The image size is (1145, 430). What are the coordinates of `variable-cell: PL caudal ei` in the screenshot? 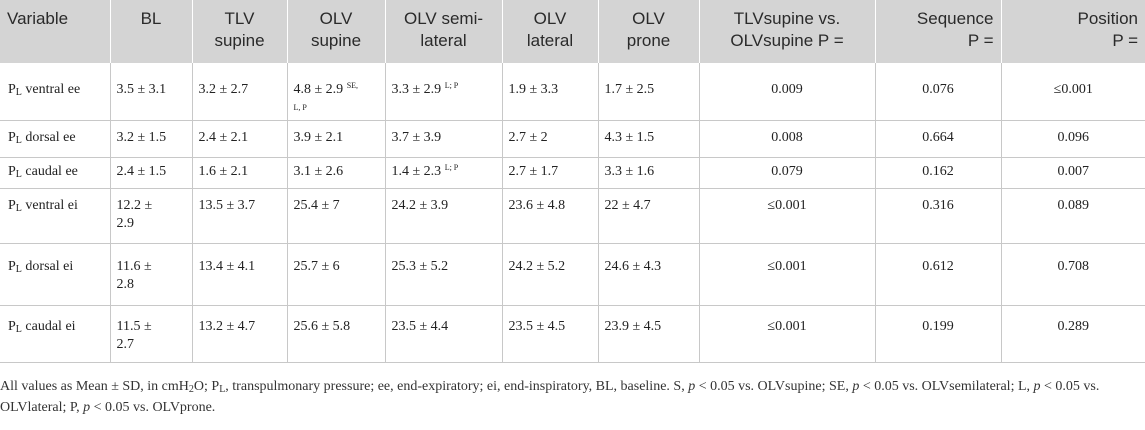 It's located at (55, 334).